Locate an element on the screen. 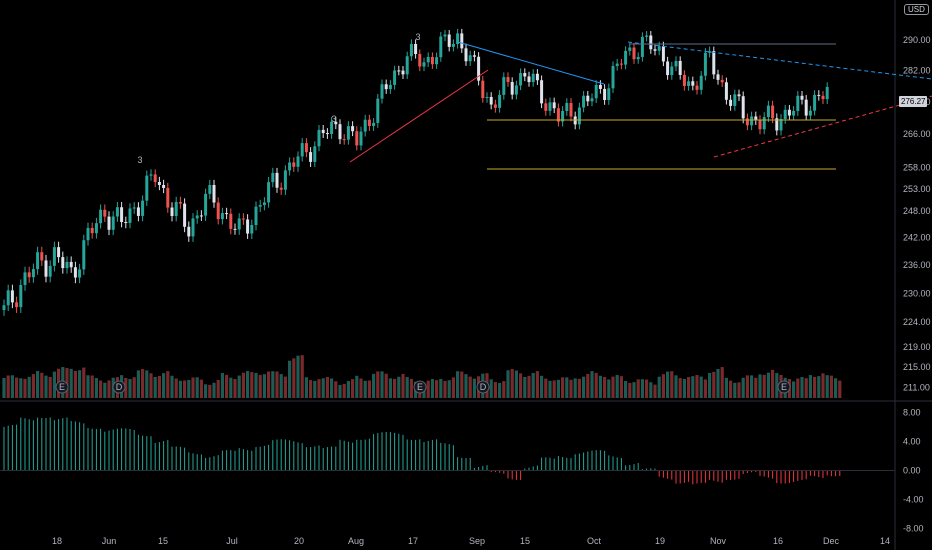 The width and height of the screenshot is (932, 550). osc-tick-label: -4.00 is located at coordinates (913, 500).